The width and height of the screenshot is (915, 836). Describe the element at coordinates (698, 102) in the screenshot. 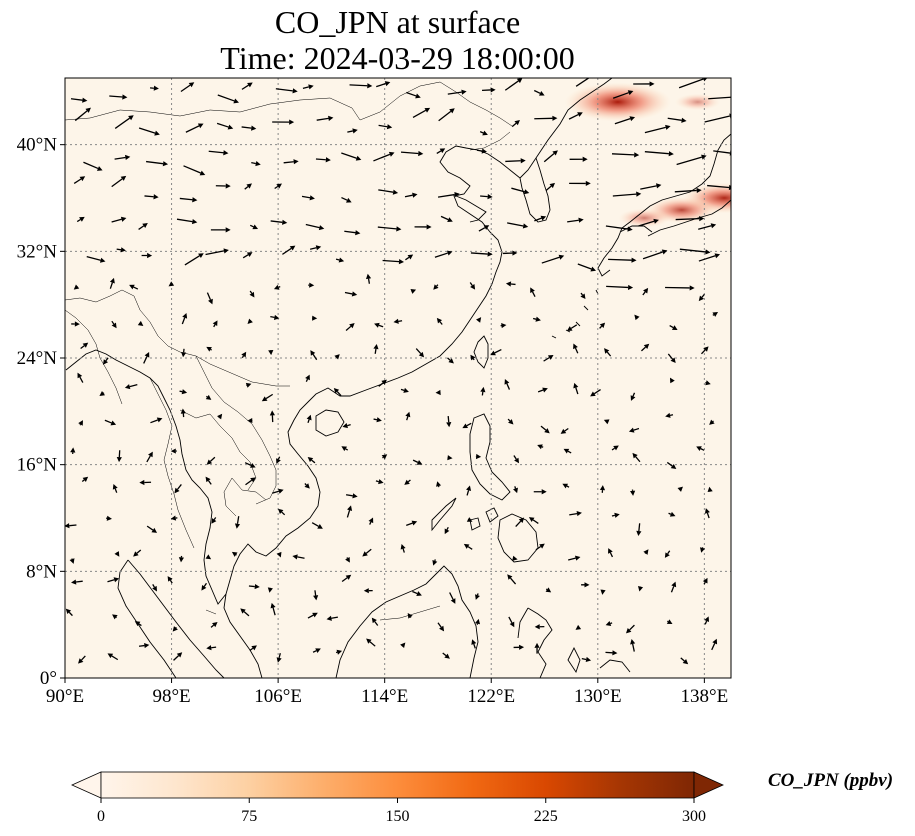

I see `co-hotspot-north-pacific-plume` at that location.